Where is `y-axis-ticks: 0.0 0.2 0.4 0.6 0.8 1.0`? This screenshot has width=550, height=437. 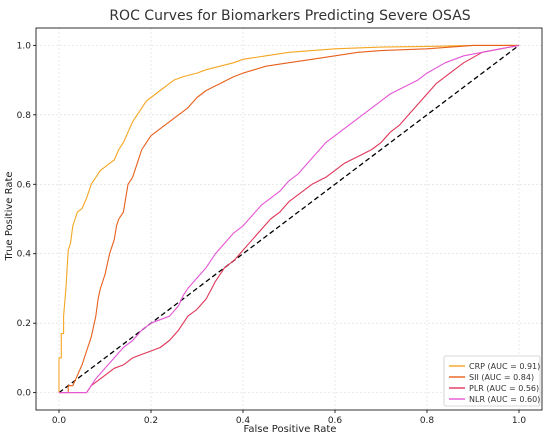
y-axis-ticks: 0.0 0.2 0.4 0.6 0.8 1.0 is located at coordinates (26, 220).